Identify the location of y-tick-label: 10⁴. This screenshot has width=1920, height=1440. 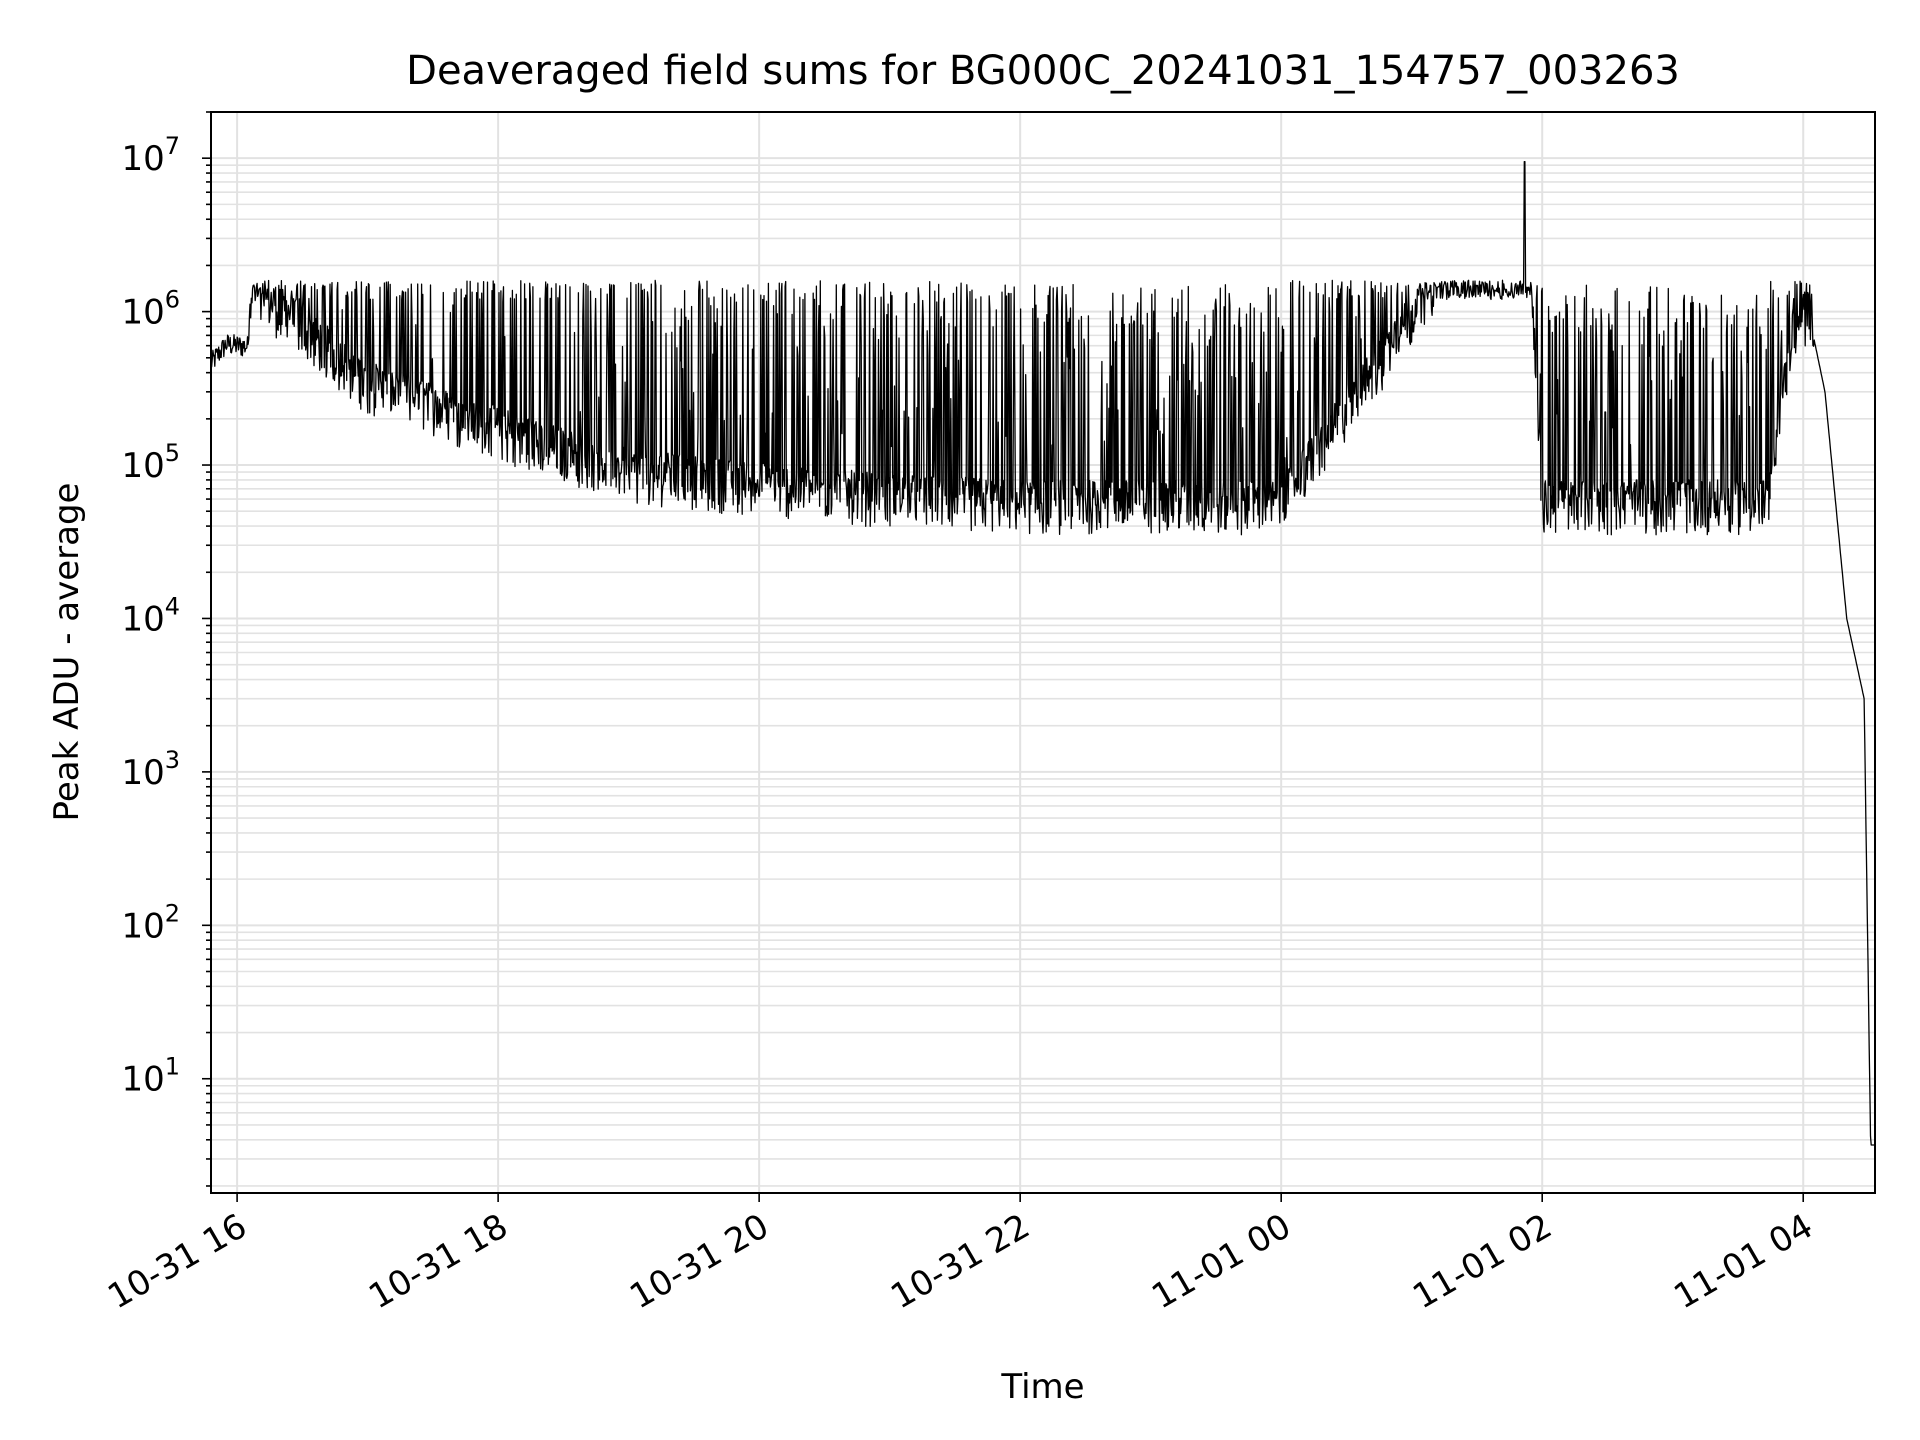
(150, 615).